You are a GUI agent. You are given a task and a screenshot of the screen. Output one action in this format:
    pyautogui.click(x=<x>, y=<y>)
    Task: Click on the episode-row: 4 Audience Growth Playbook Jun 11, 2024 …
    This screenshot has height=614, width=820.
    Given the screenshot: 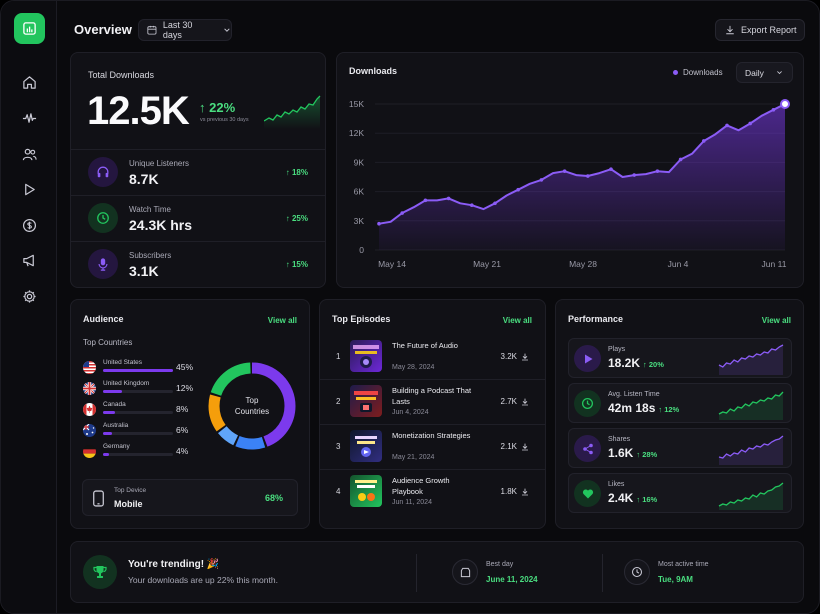 What is the action you would take?
    pyautogui.click(x=432, y=492)
    